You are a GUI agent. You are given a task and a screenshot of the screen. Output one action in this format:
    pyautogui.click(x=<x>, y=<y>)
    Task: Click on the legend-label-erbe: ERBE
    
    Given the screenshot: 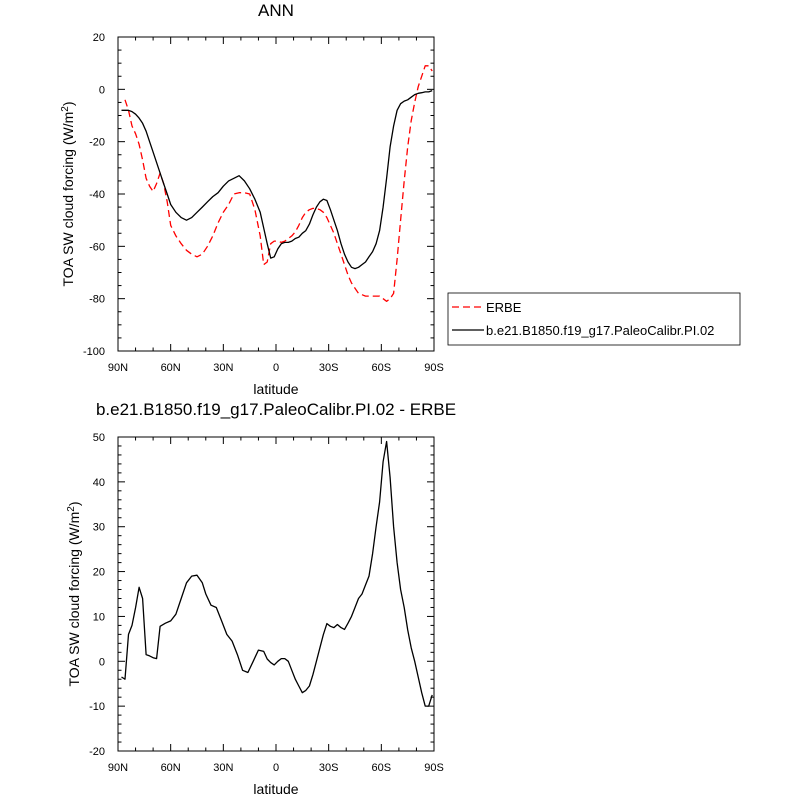 What is the action you would take?
    pyautogui.click(x=504, y=307)
    